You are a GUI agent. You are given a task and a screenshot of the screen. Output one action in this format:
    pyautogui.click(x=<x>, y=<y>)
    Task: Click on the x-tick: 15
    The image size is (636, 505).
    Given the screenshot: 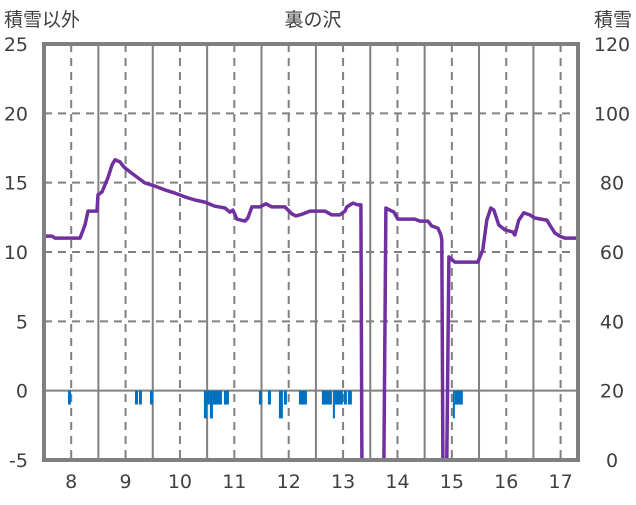 What is the action you would take?
    pyautogui.click(x=452, y=482)
    